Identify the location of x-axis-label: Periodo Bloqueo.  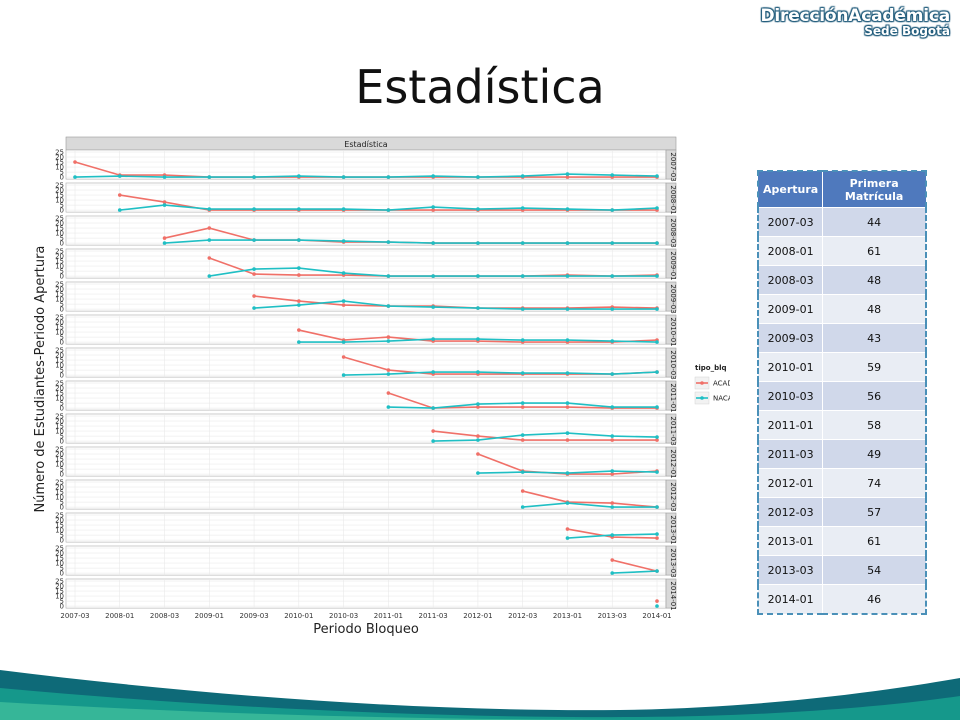
(366, 629).